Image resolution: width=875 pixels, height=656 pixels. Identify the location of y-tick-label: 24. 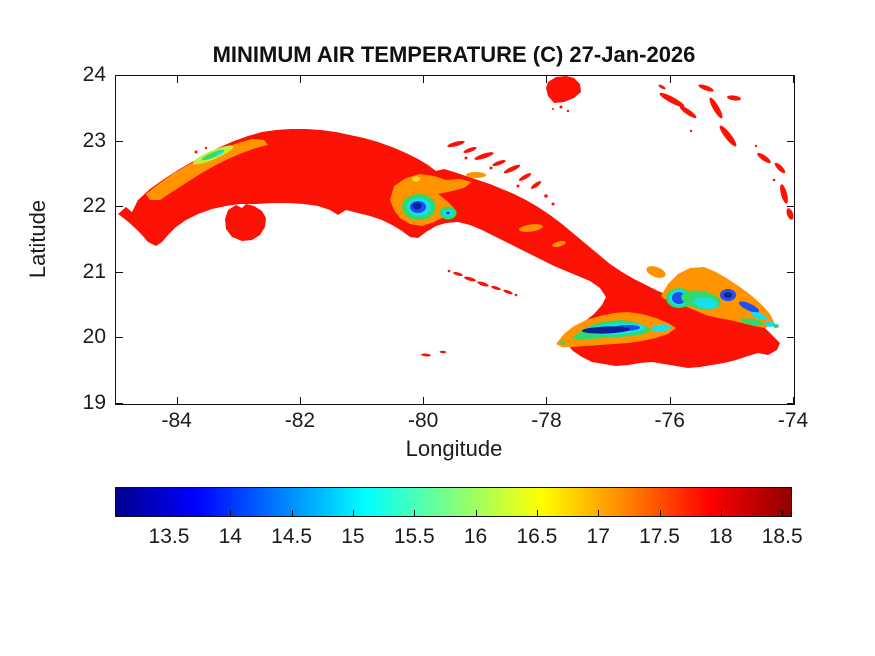
(94, 74).